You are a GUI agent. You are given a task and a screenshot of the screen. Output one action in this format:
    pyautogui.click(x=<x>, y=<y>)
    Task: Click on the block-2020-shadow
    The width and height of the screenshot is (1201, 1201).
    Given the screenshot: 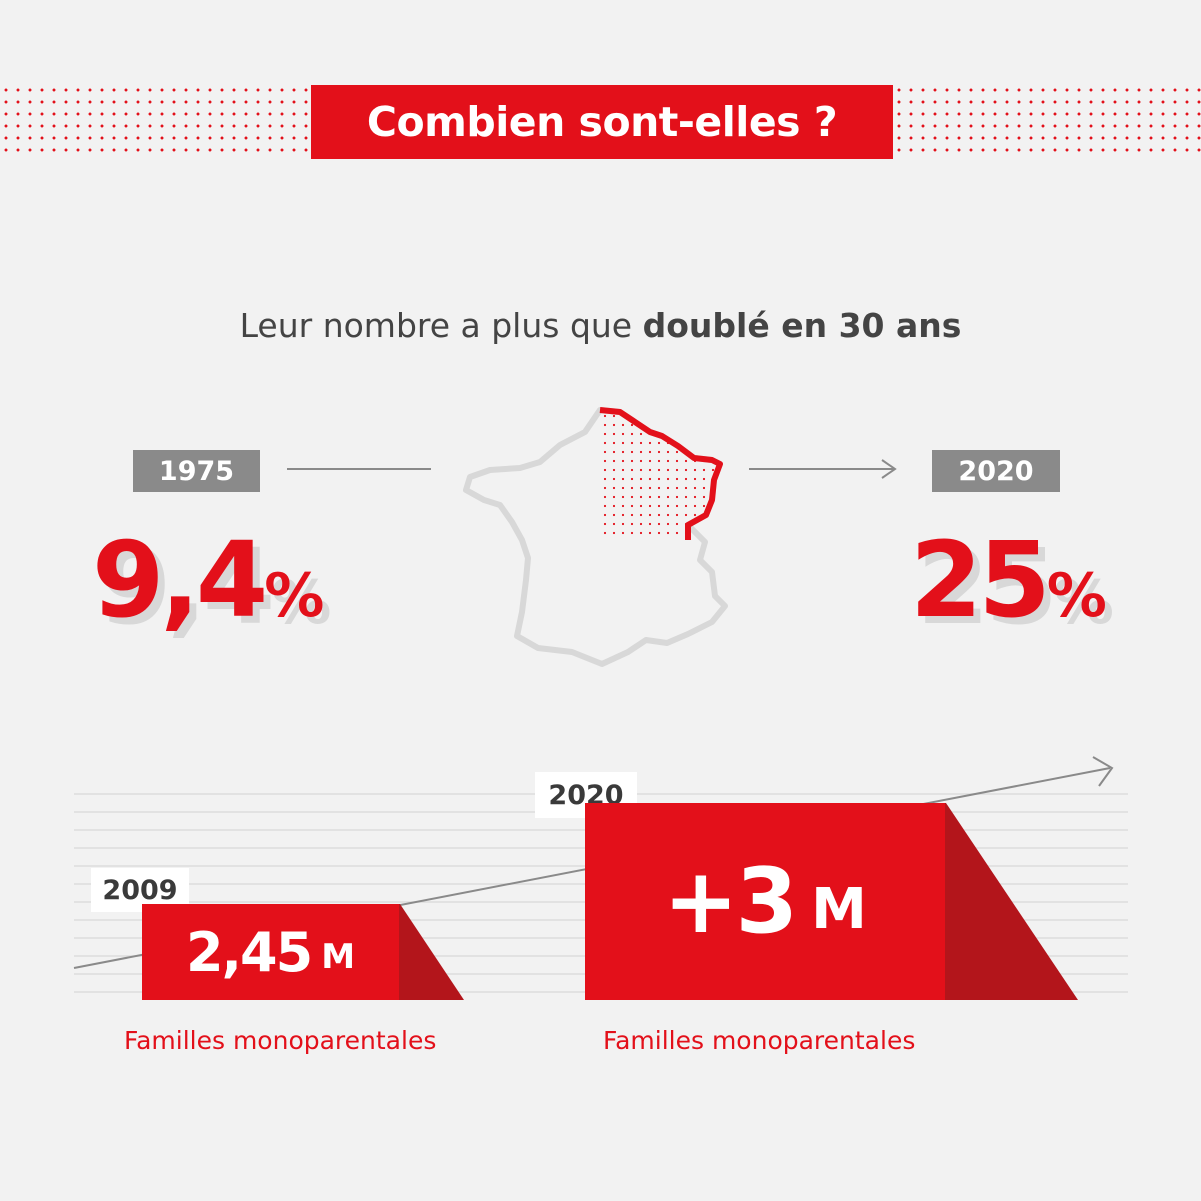 What is the action you would take?
    pyautogui.click(x=1011, y=901)
    